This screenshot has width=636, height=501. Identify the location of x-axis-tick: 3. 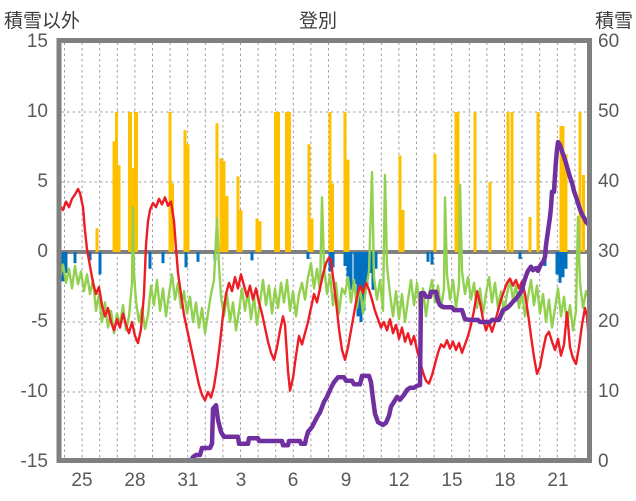
(241, 480).